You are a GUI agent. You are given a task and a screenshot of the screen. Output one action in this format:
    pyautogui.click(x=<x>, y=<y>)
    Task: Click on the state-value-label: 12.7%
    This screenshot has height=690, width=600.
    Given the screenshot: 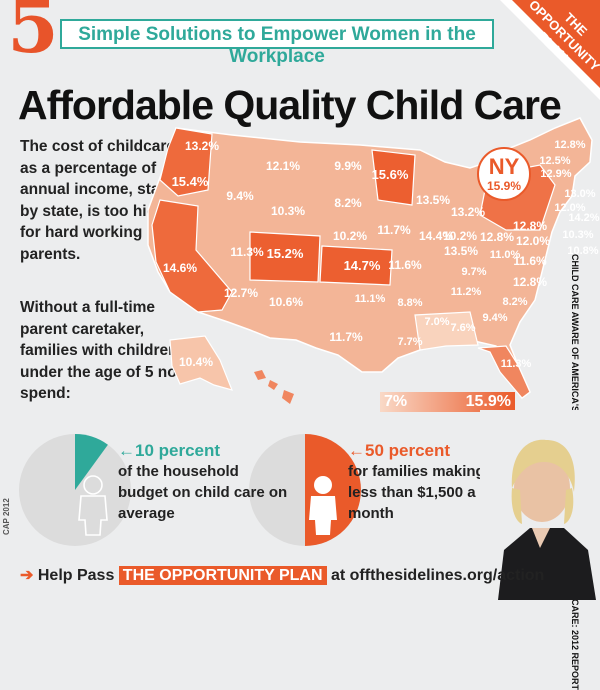 What is the action you would take?
    pyautogui.click(x=241, y=293)
    